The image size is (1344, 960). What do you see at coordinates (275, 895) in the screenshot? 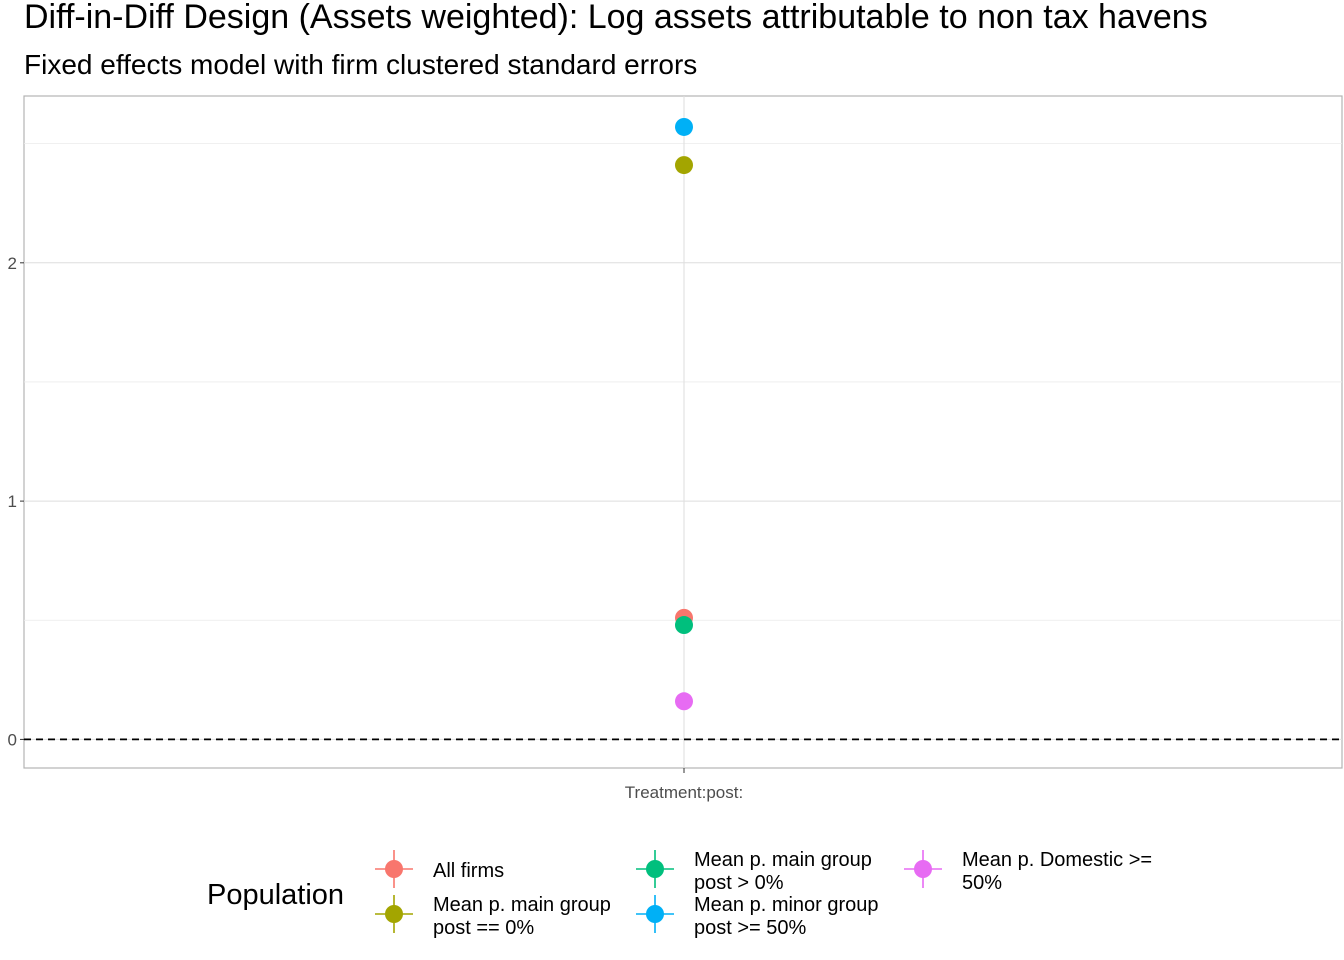
I see `legend-title: Population` at bounding box center [275, 895].